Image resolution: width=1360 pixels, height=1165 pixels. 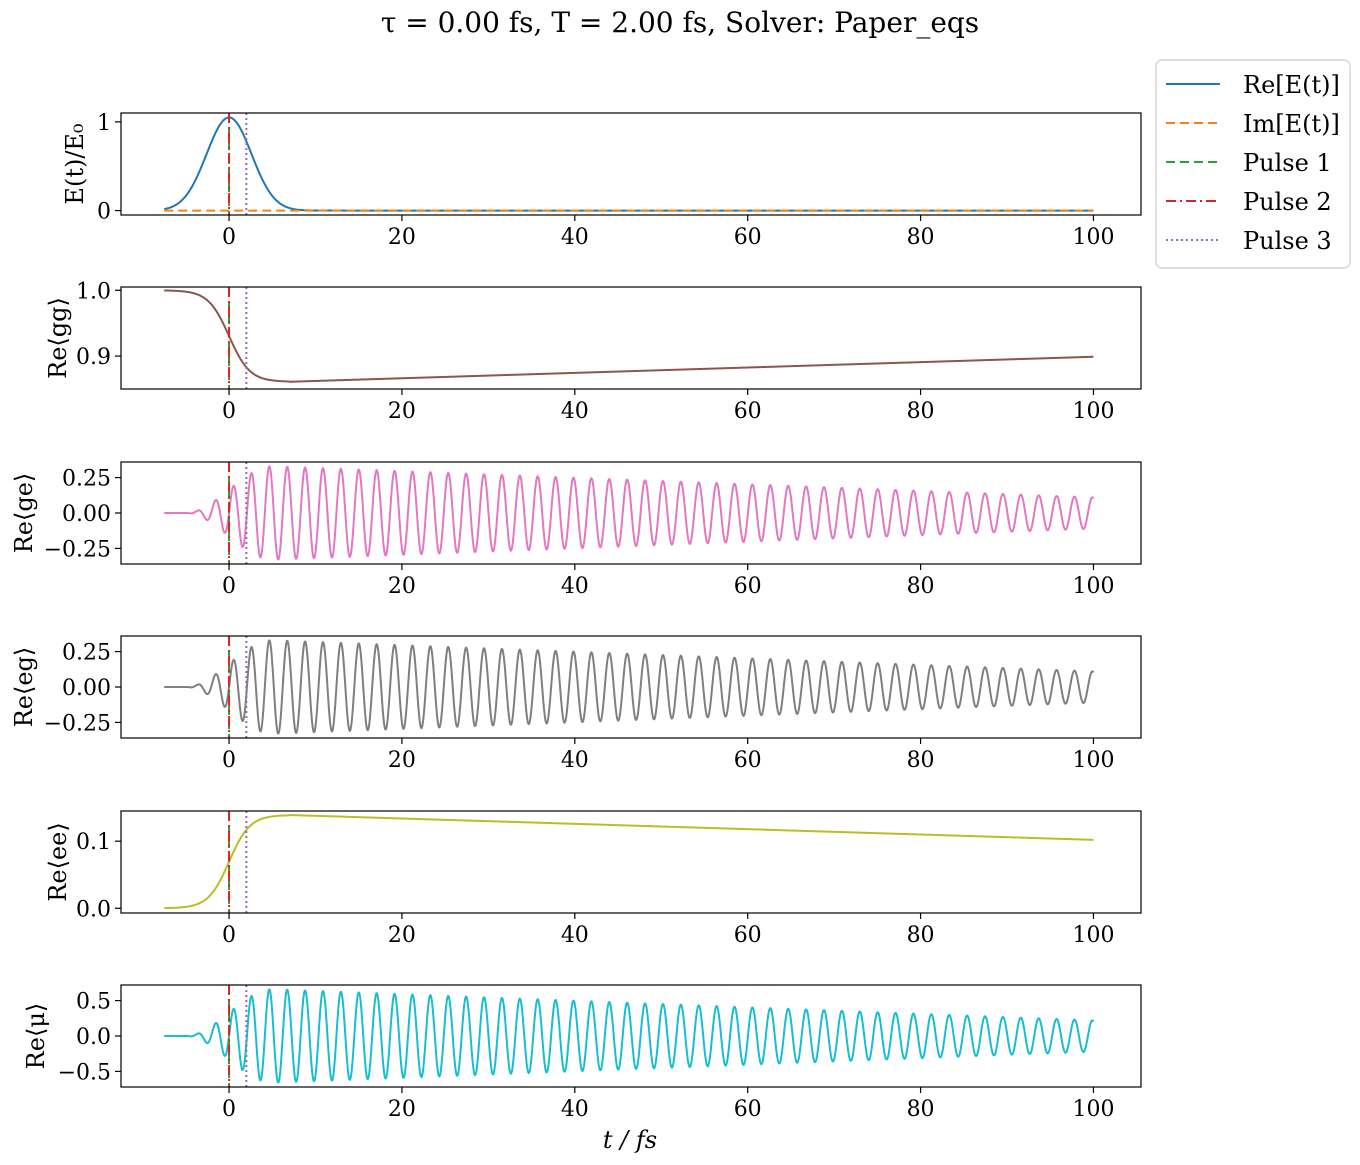 What do you see at coordinates (104, 123) in the screenshot?
I see `y-tick-label: 1` at bounding box center [104, 123].